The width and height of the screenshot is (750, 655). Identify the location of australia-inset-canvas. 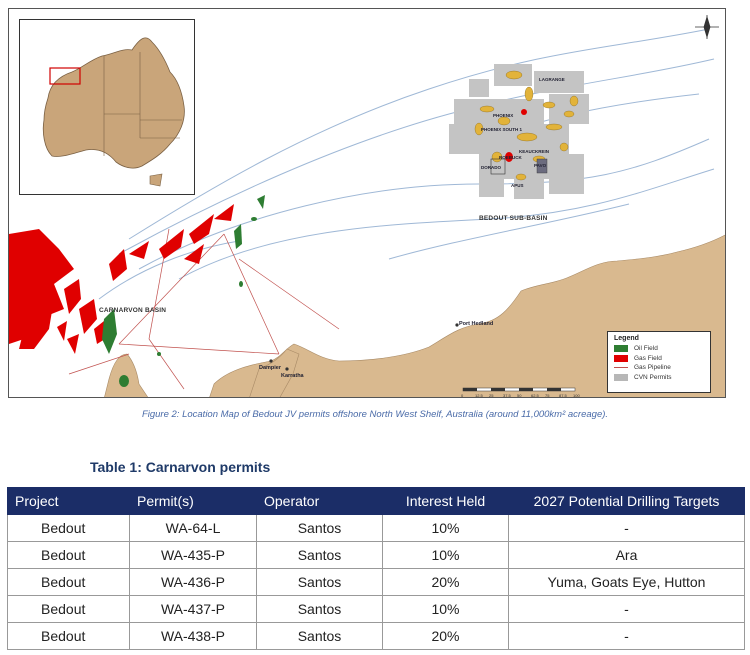
(113, 112).